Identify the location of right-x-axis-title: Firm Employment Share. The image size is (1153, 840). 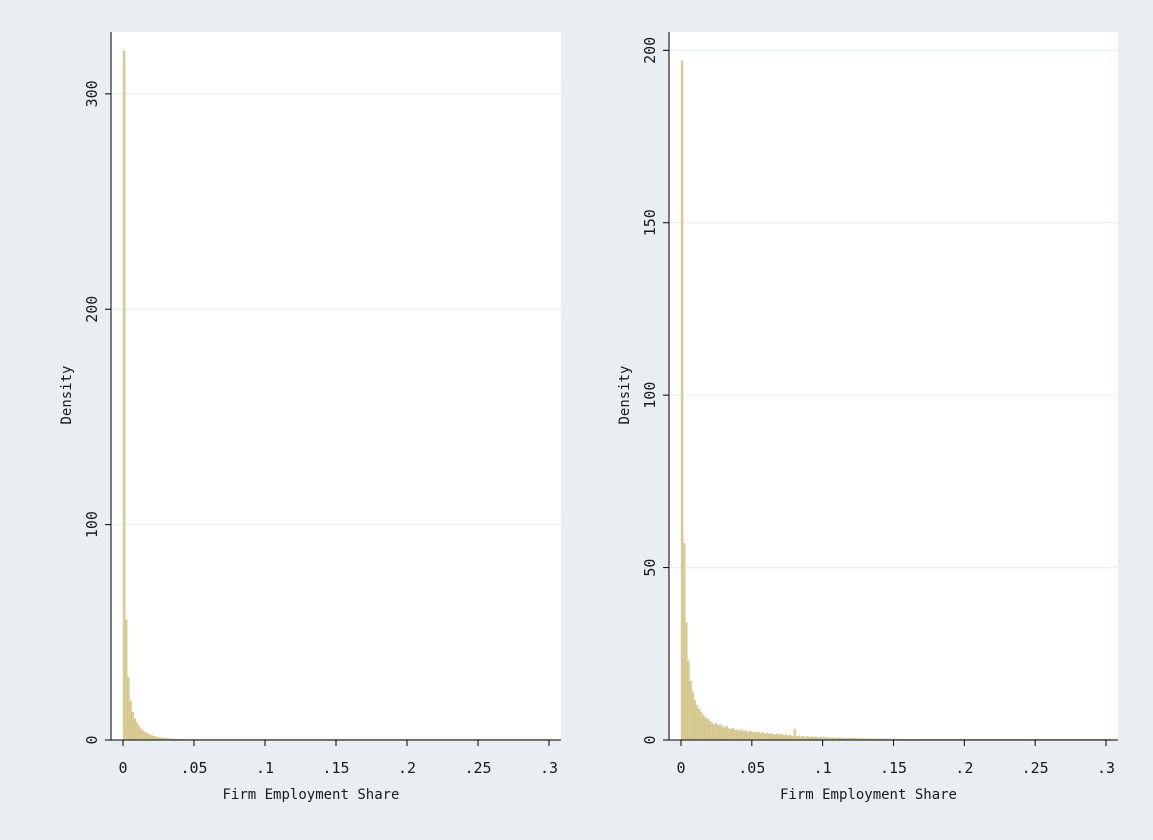
(868, 795).